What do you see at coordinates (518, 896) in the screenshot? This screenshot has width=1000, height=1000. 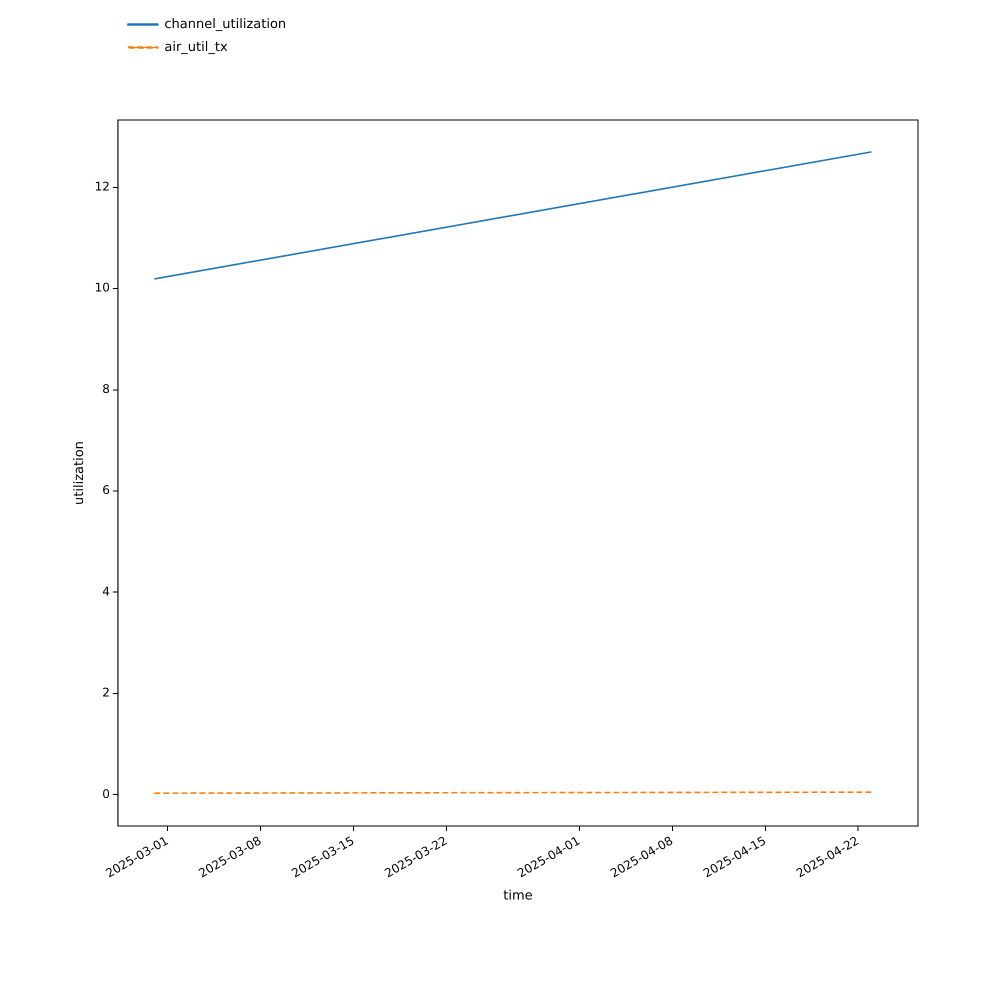 I see `x-axis-title: time` at bounding box center [518, 896].